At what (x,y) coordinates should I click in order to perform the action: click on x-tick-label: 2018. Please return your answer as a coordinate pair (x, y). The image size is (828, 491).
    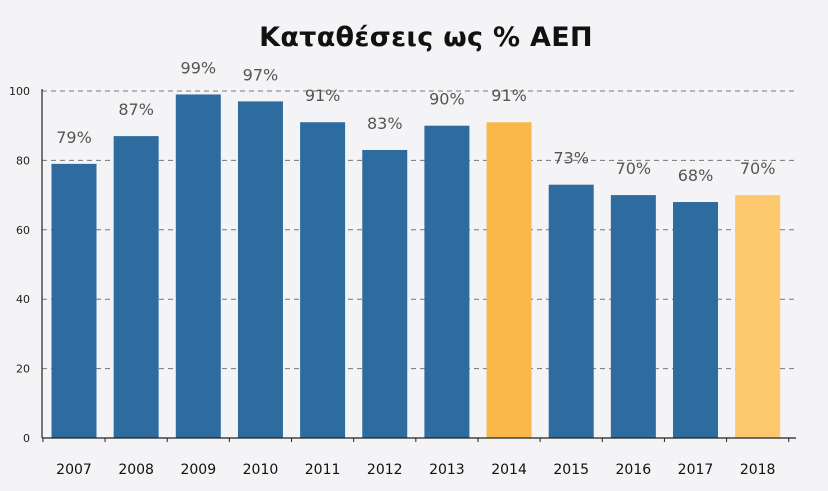
    Looking at the image, I should click on (758, 470).